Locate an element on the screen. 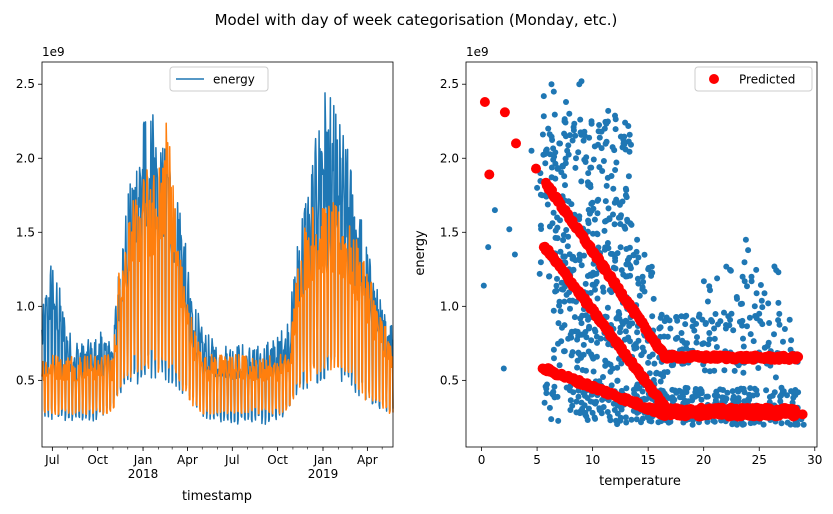  x-axis-label-left: timestamp is located at coordinates (217, 496).